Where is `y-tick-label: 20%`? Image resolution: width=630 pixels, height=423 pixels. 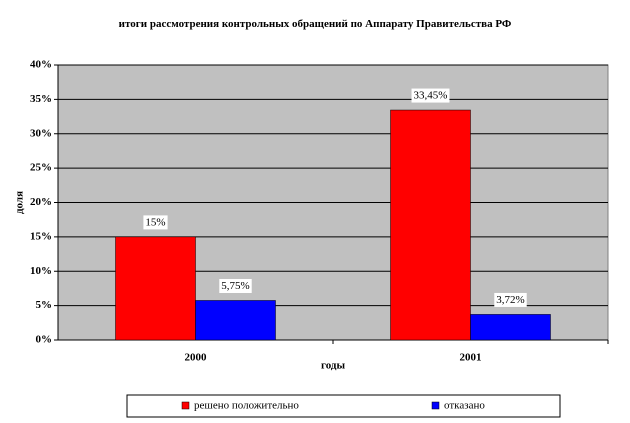
y-tick-label: 20% is located at coordinates (41, 202).